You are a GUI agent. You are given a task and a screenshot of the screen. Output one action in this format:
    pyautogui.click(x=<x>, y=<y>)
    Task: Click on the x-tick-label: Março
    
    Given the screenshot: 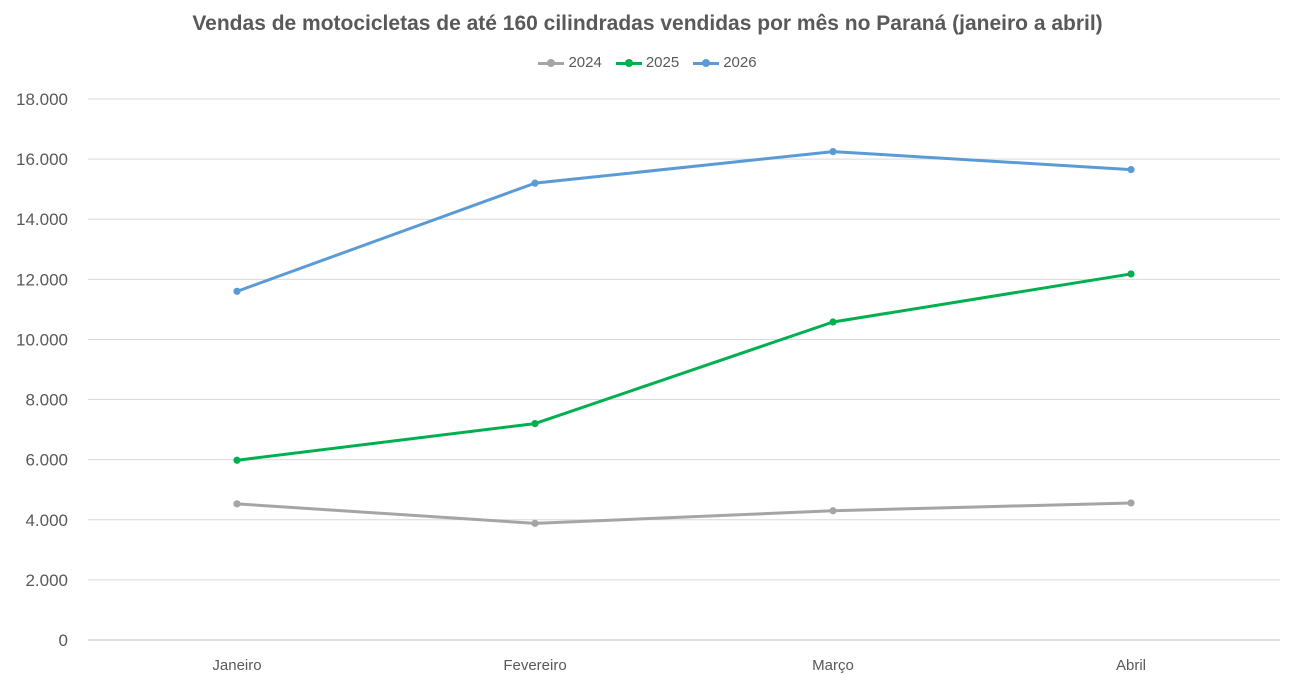 What is the action you would take?
    pyautogui.click(x=833, y=665)
    